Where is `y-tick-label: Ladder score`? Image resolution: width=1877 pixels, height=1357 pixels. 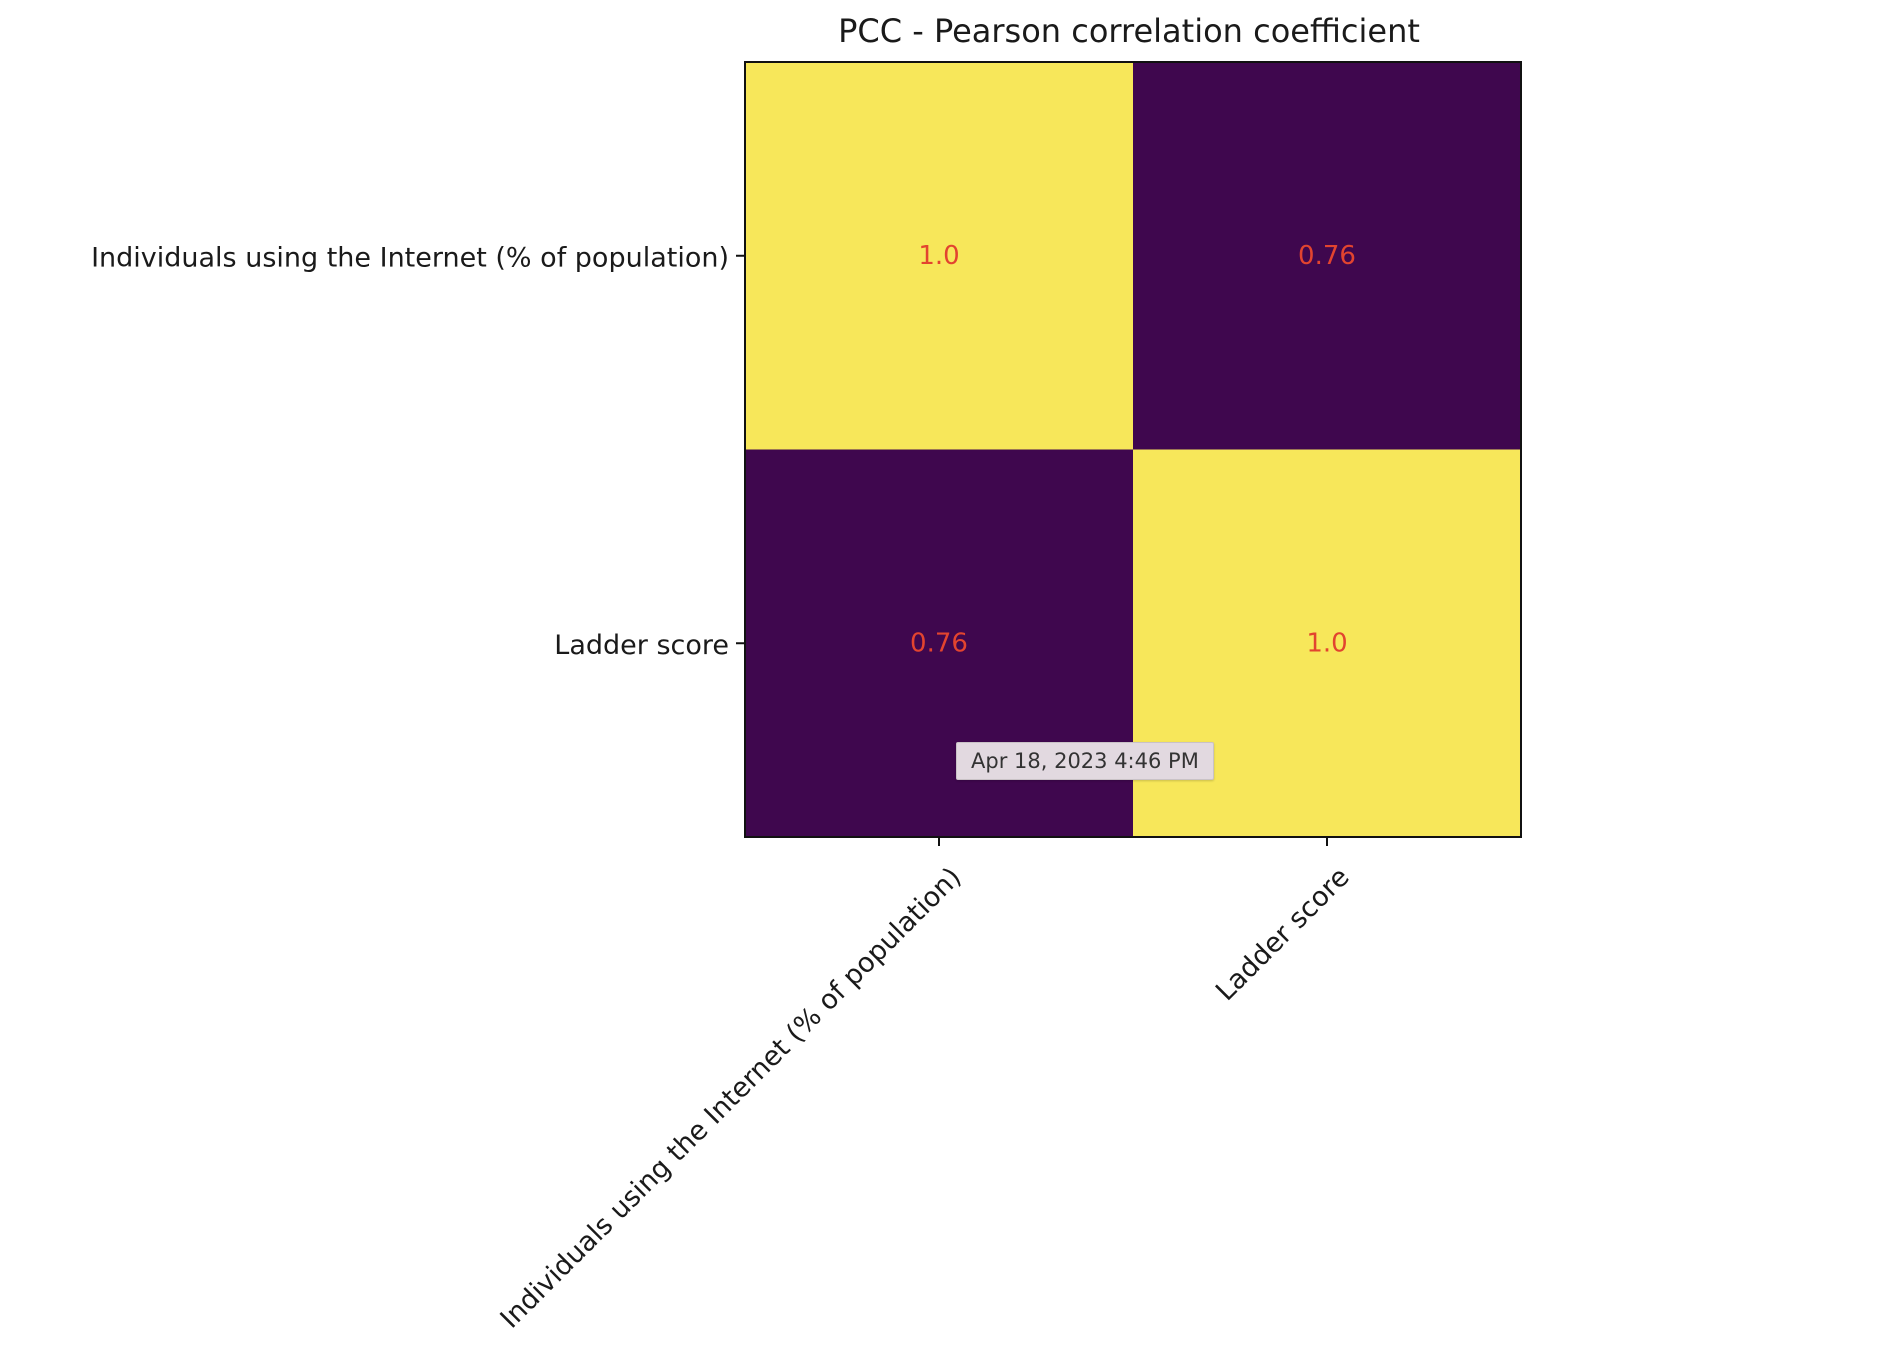
y-tick-label: Ladder score is located at coordinates (641, 645).